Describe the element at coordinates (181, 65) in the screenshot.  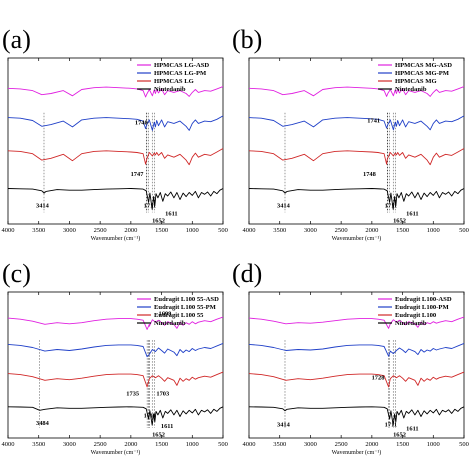
I see `legend-entry: HPMCAS LG-ASD` at that location.